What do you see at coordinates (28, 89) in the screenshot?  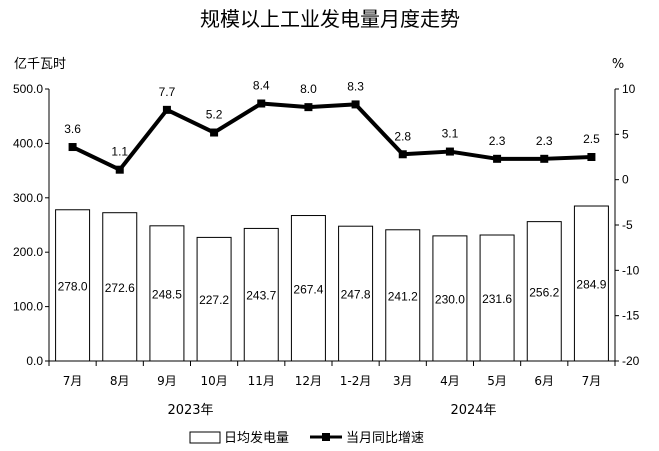 I see `left-tick-label: 500.0` at bounding box center [28, 89].